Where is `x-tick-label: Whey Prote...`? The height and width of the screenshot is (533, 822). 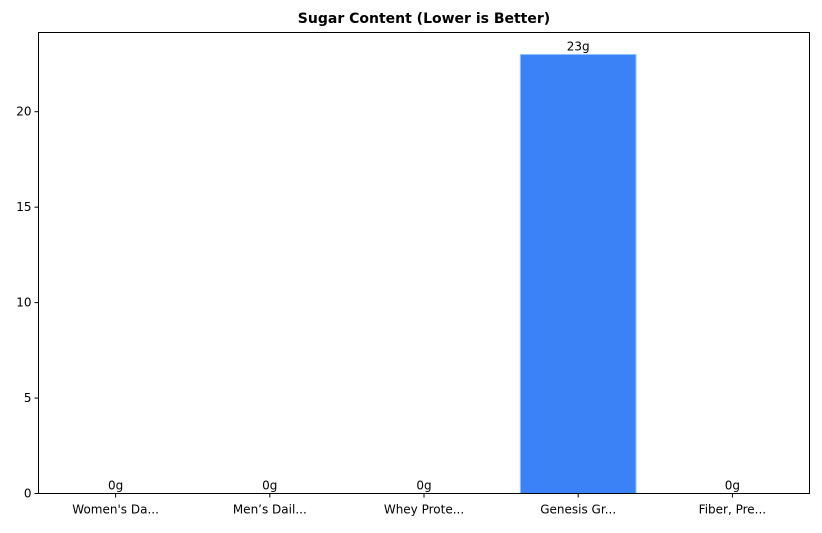 x-tick-label: Whey Prote... is located at coordinates (424, 510).